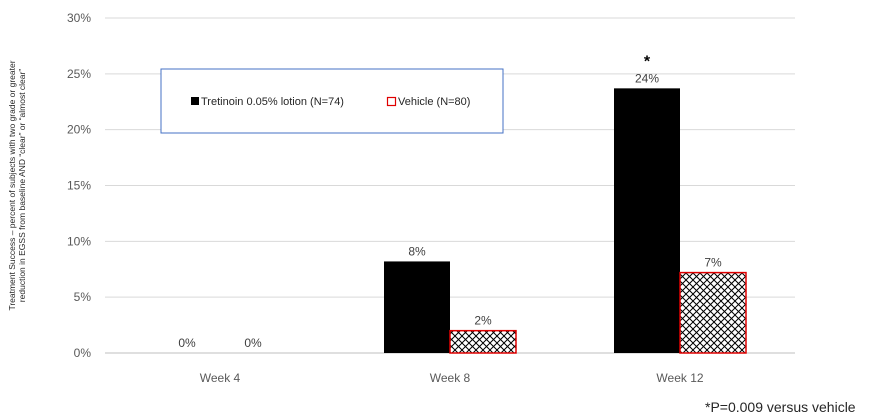  I want to click on y-tick-label: 5%, so click(83, 297).